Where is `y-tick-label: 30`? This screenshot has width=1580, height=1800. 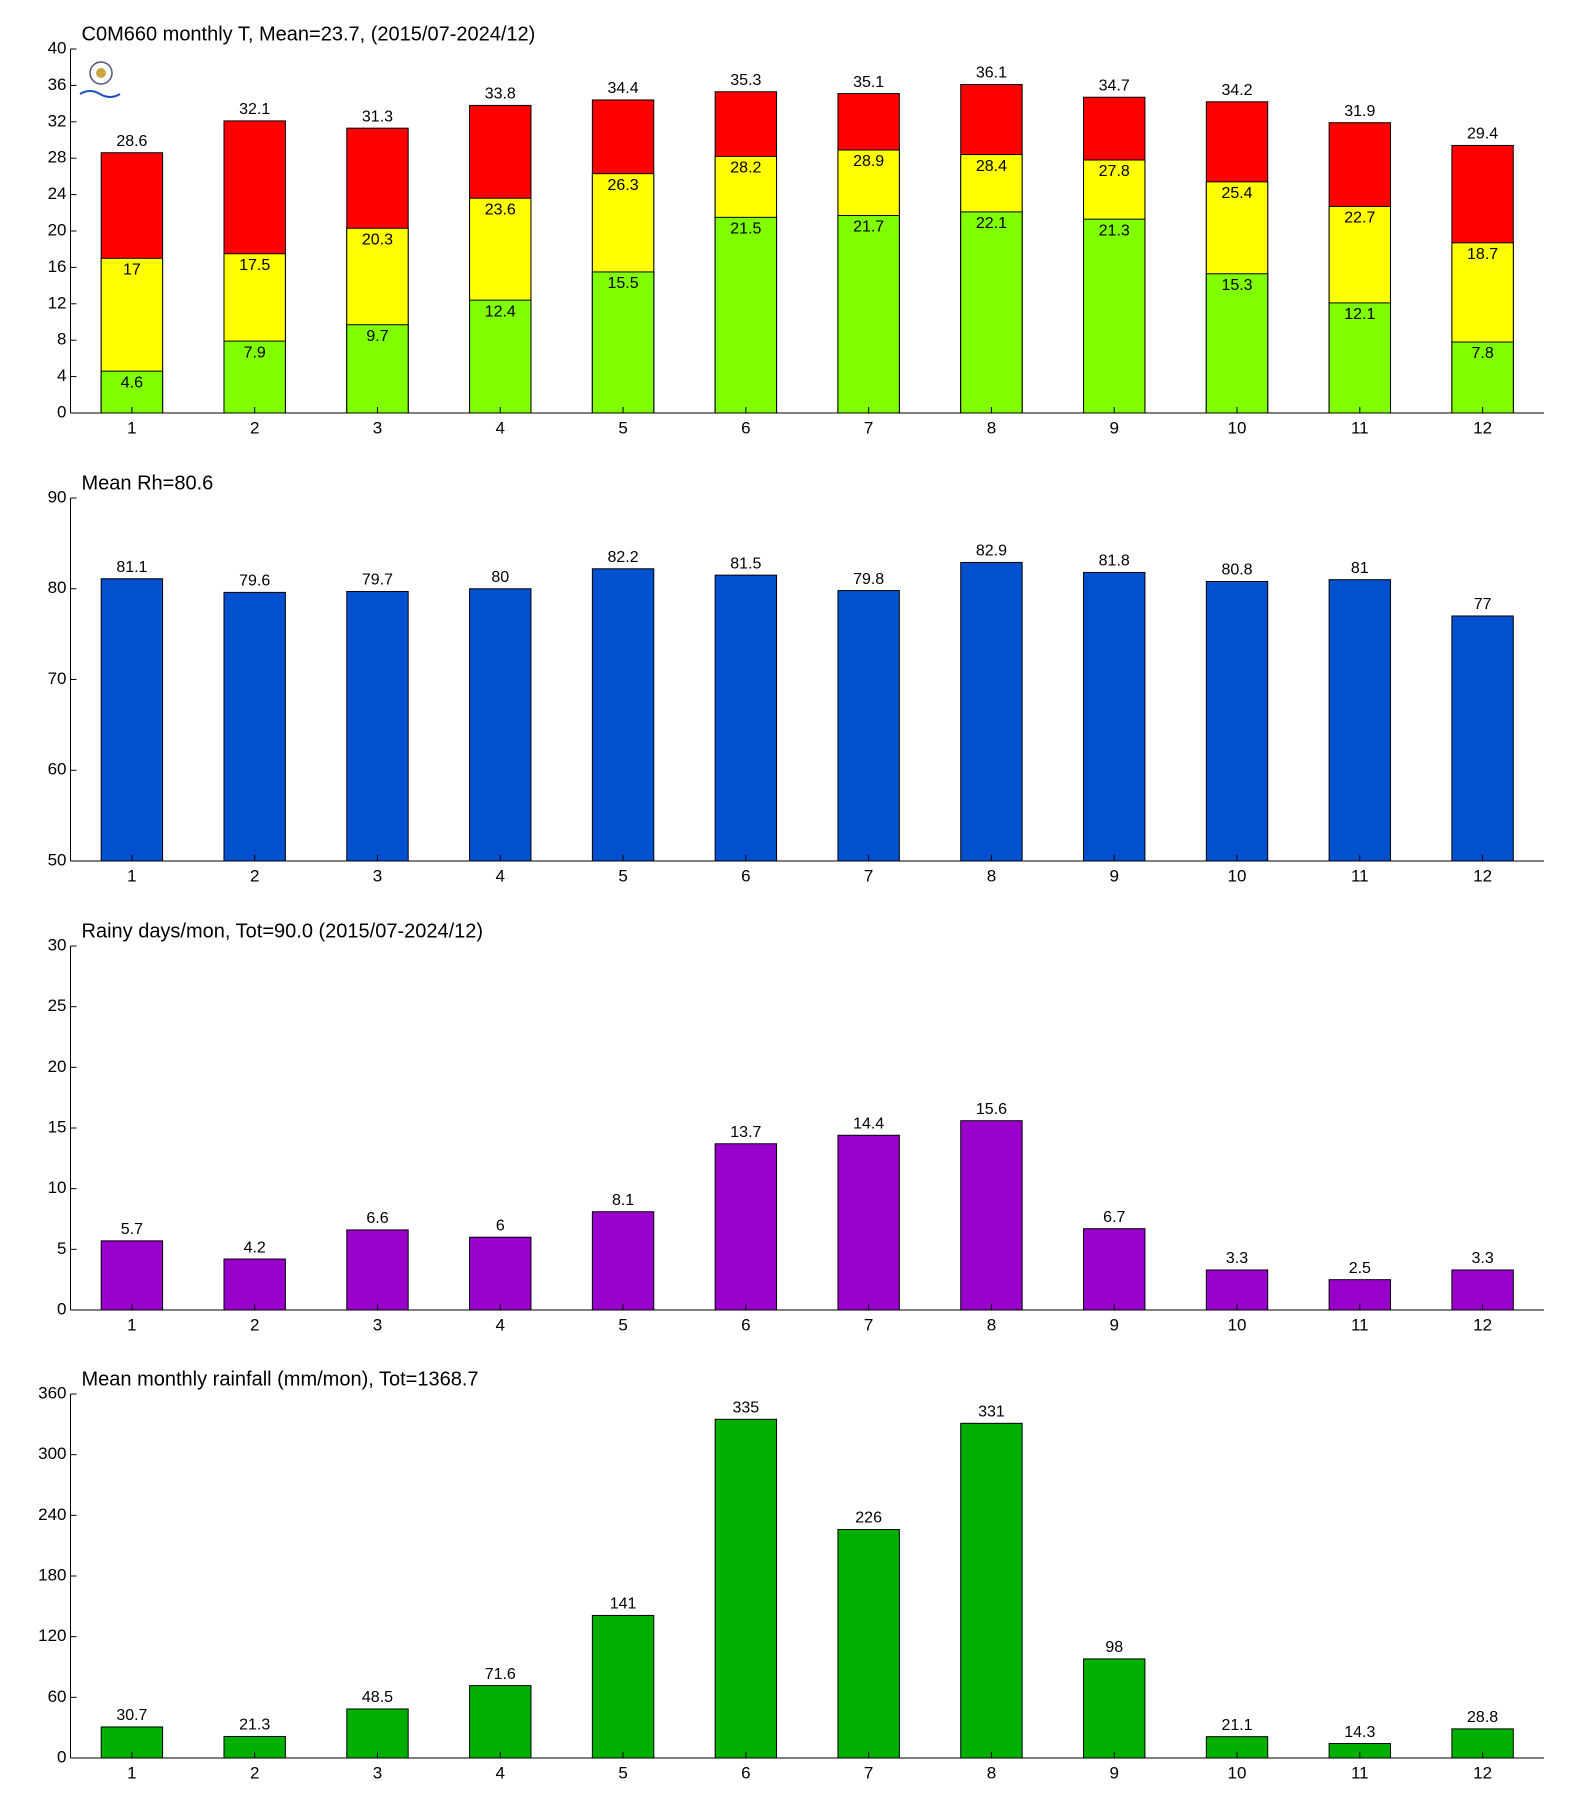
y-tick-label: 30 is located at coordinates (57, 944).